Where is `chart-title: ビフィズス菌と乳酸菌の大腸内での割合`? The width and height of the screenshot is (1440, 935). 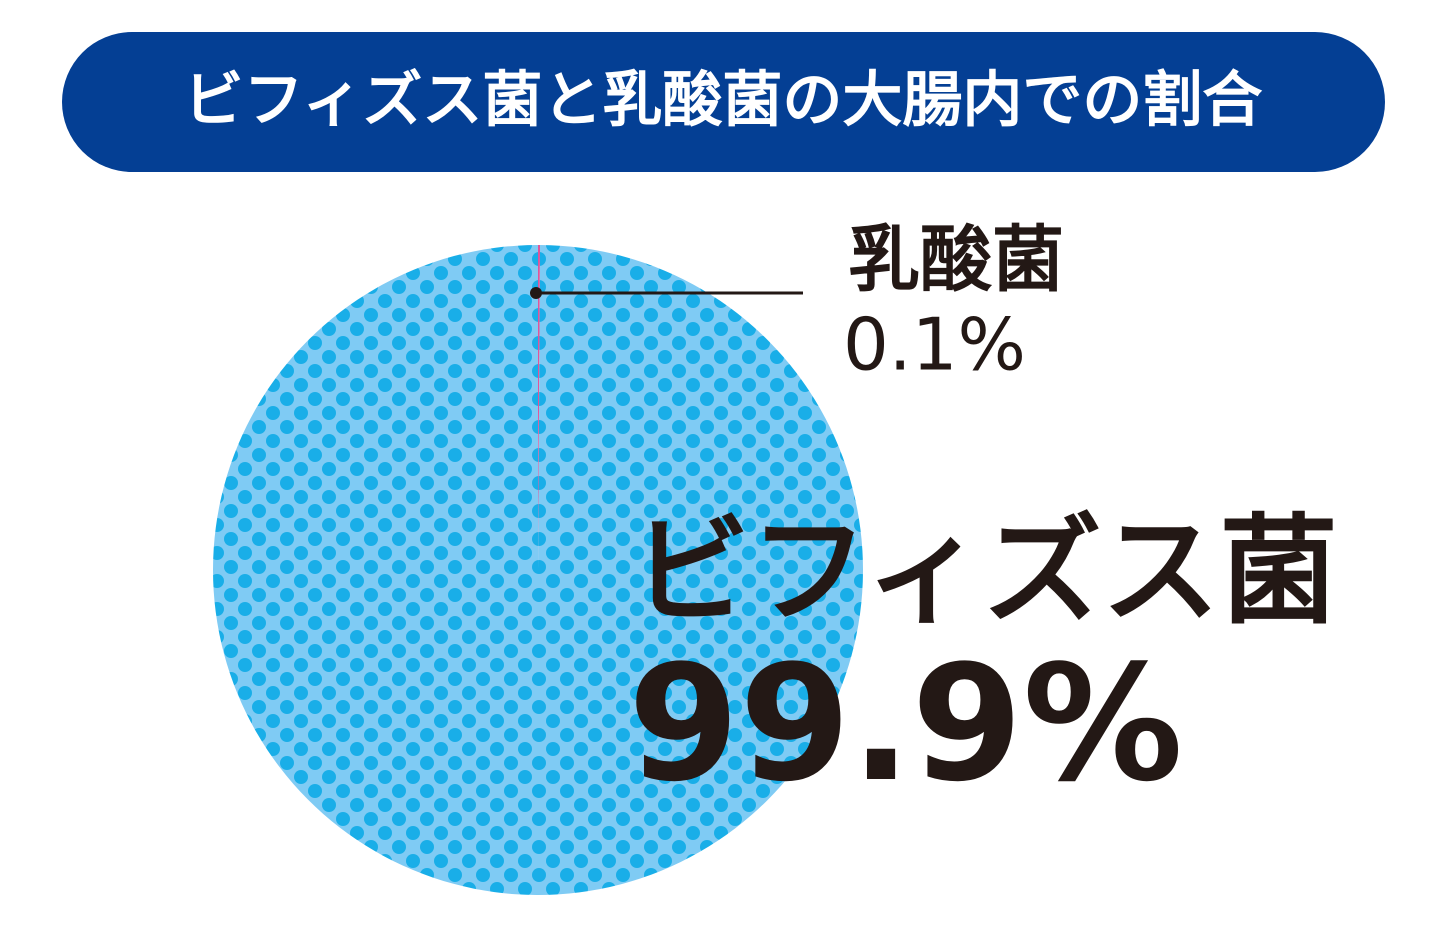 chart-title: ビフィズス菌と乳酸菌の大腸内での割合 is located at coordinates (723, 101).